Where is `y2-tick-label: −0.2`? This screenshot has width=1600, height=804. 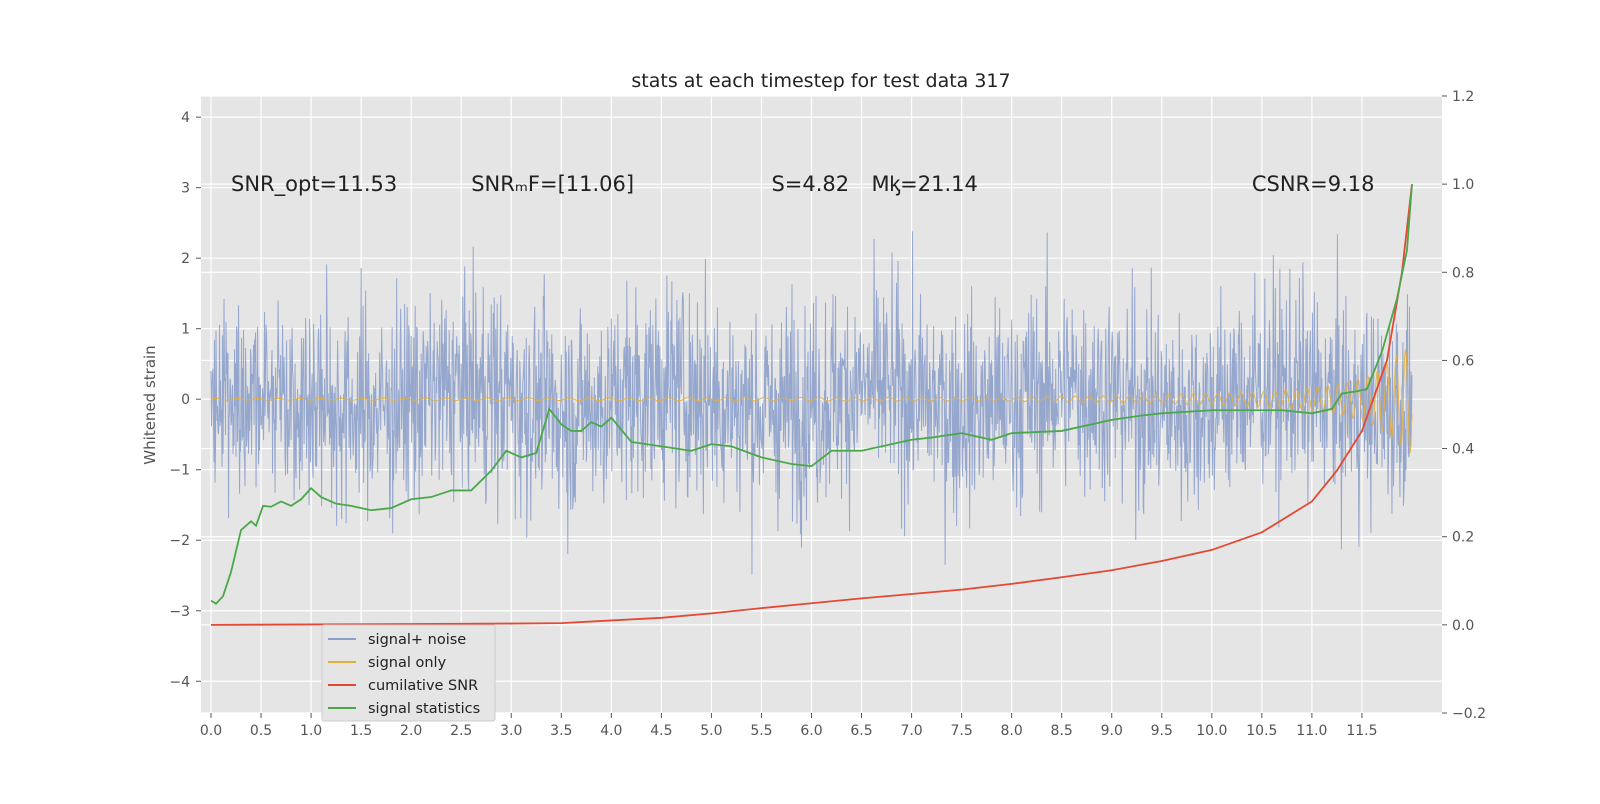
y2-tick-label: −0.2 is located at coordinates (1469, 714).